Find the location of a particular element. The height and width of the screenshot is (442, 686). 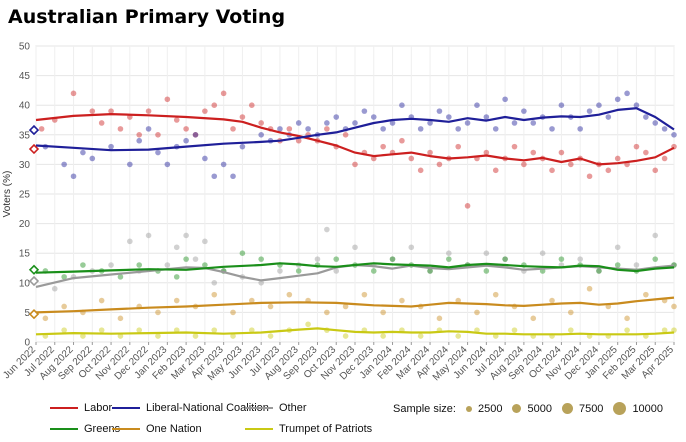

chart-title: Australian Primary Voting is located at coordinates (147, 17).